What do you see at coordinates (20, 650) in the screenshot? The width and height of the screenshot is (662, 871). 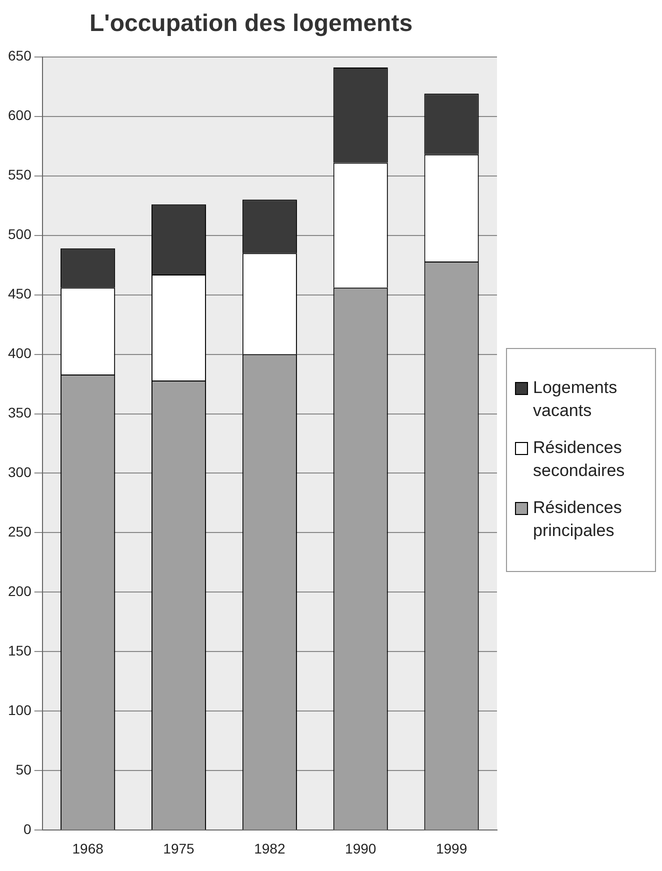 I see `y-tick-label: 150` at bounding box center [20, 650].